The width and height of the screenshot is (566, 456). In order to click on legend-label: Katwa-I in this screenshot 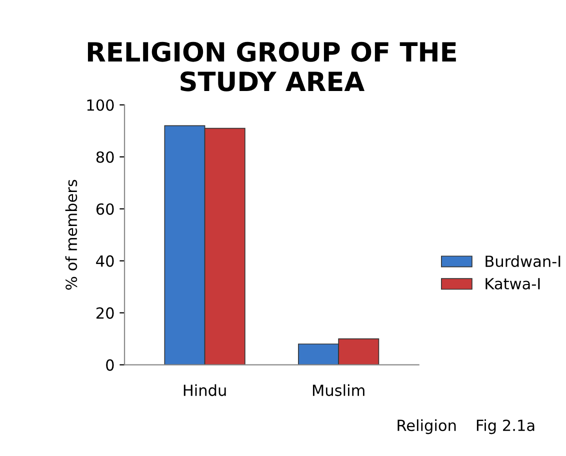, I will do `click(513, 284)`.